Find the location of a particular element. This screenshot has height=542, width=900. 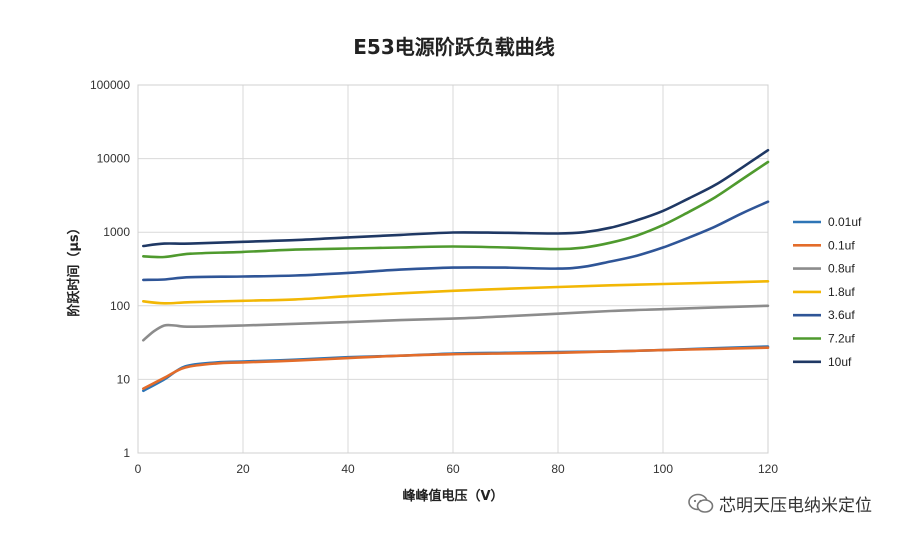

x-tick-label: 20 is located at coordinates (243, 469).